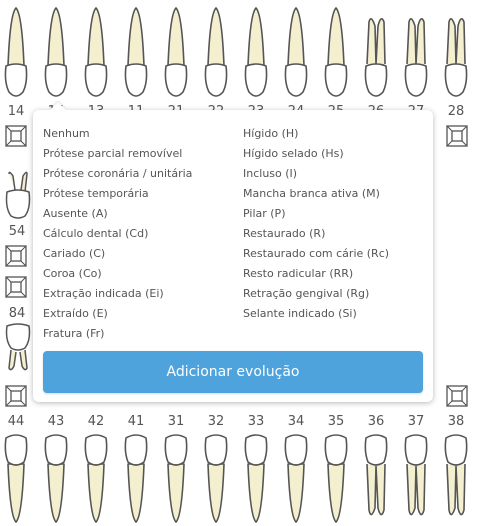 The height and width of the screenshot is (526, 482). I want to click on tooth-number: 31, so click(176, 421).